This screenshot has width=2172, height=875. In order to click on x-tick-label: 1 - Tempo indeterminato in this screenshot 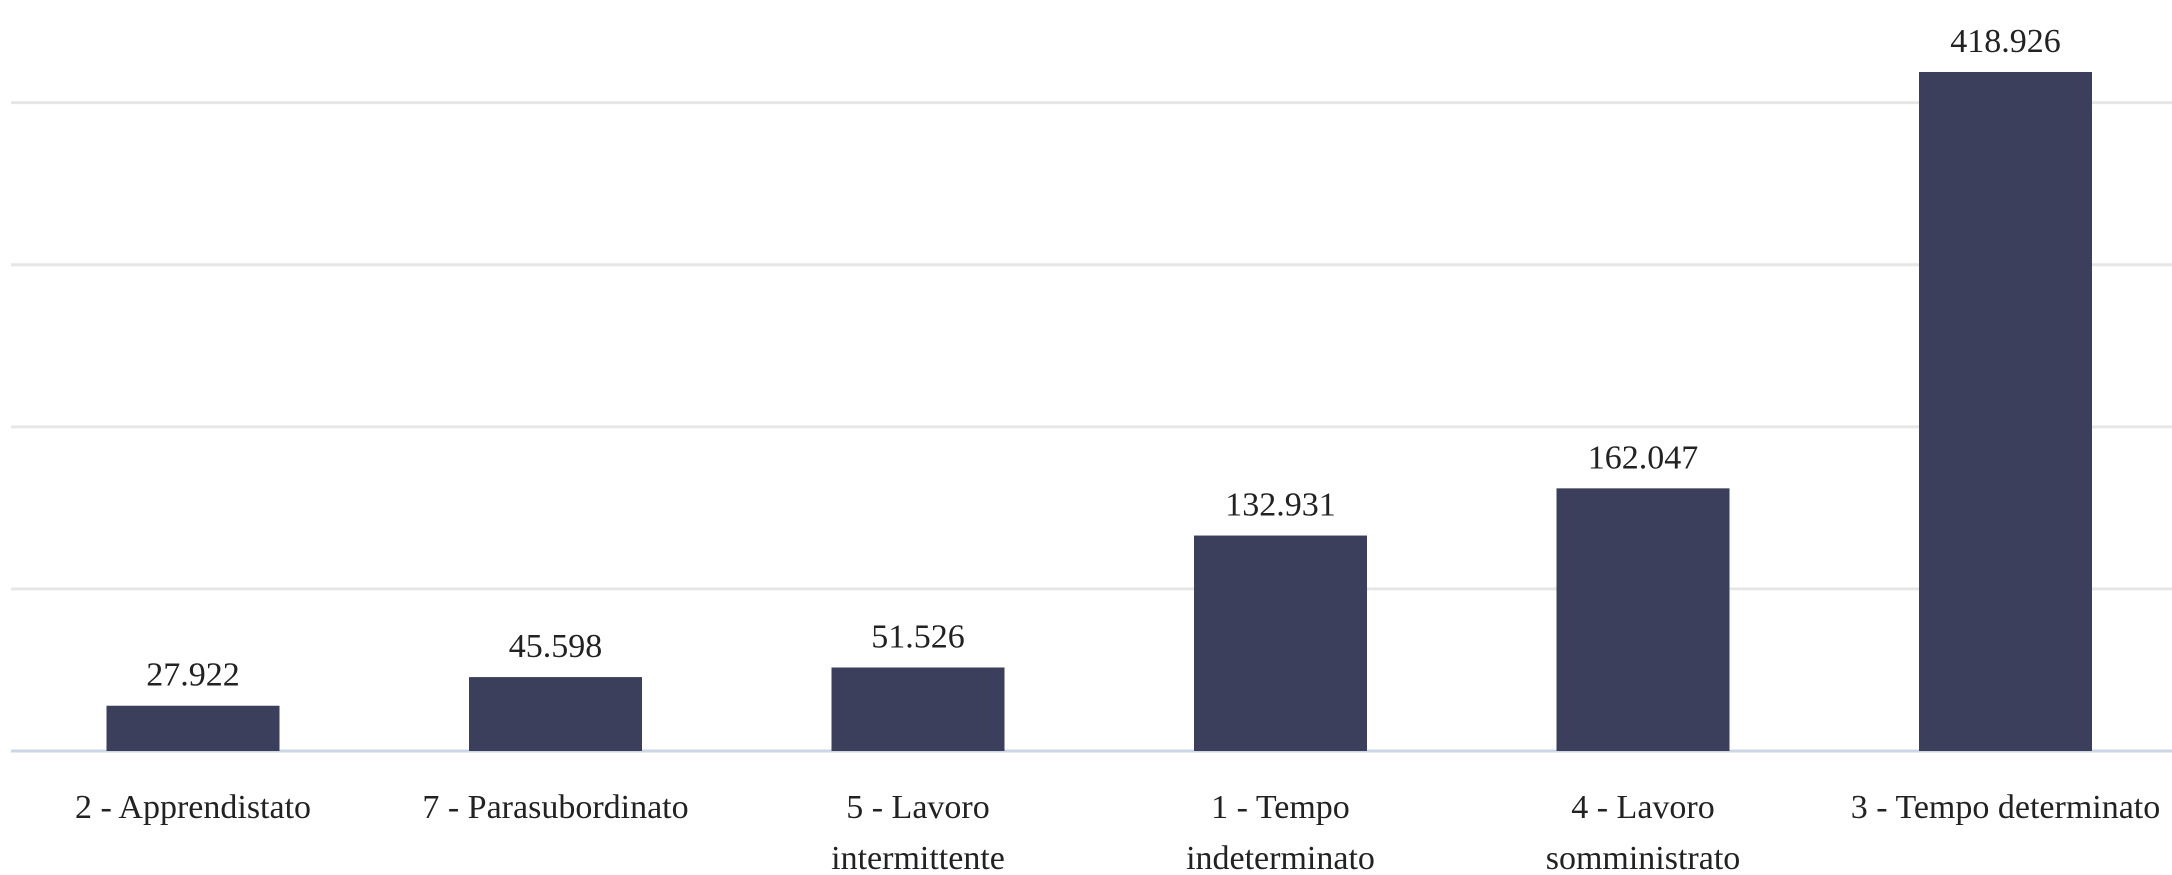, I will do `click(1280, 832)`.